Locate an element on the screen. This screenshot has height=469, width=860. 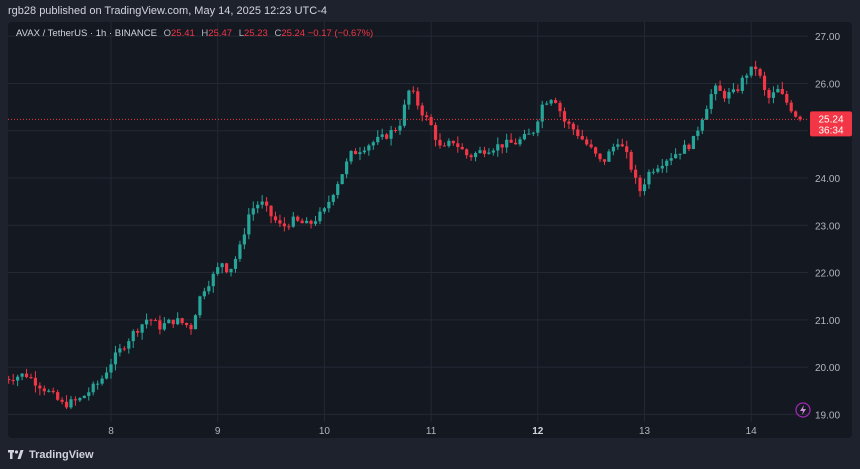
close-value: 25.24 is located at coordinates (293, 33).